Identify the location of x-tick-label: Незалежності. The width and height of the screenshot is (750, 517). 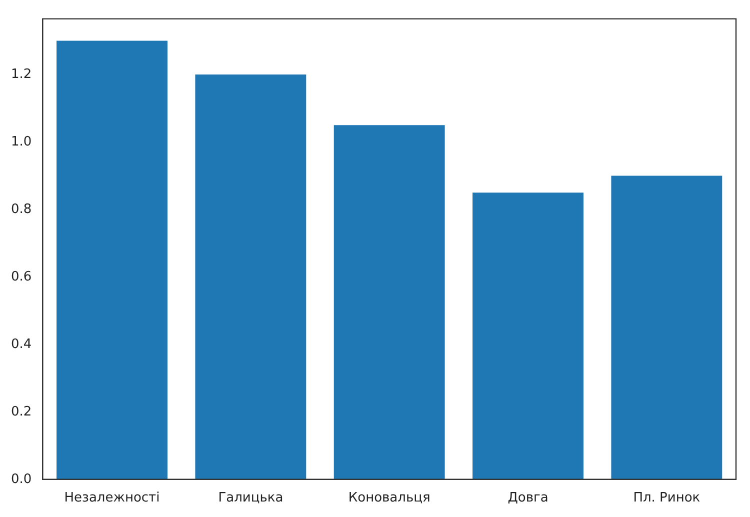
(112, 498).